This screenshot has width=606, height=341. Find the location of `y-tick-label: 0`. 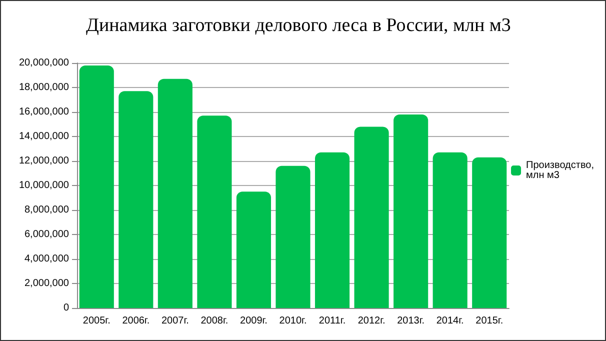

y-tick-label: 0 is located at coordinates (66, 308).